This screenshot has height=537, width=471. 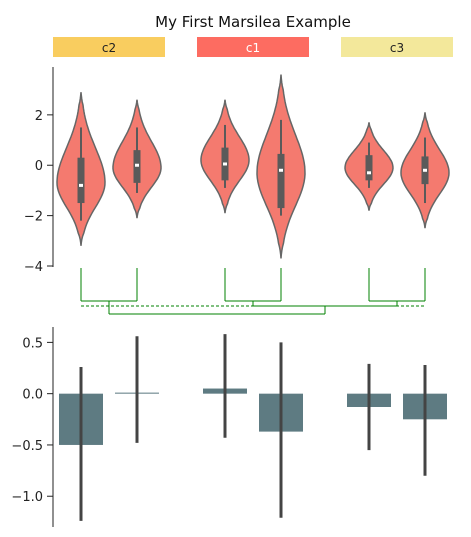 I want to click on group-bar-c1, so click(x=253, y=47).